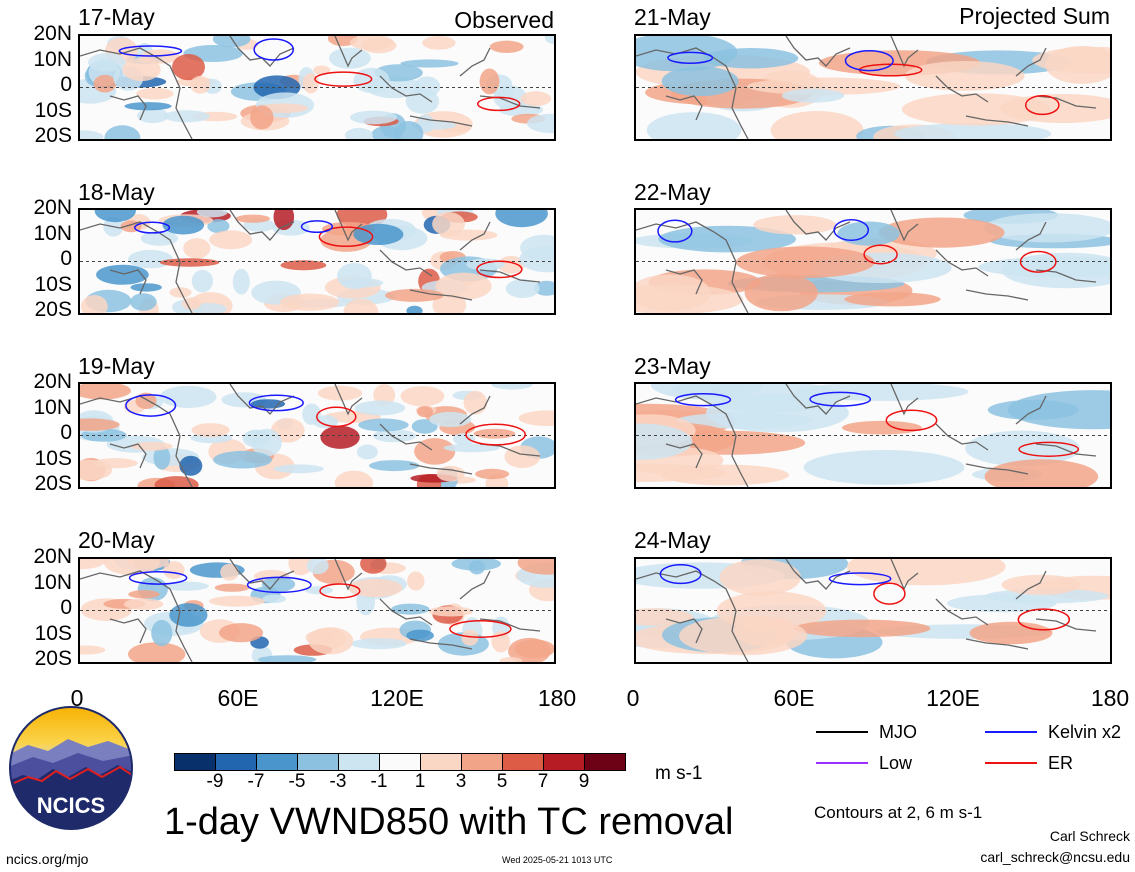 The width and height of the screenshot is (1135, 872). What do you see at coordinates (317, 610) in the screenshot?
I see `map-panel-observed-20-may` at bounding box center [317, 610].